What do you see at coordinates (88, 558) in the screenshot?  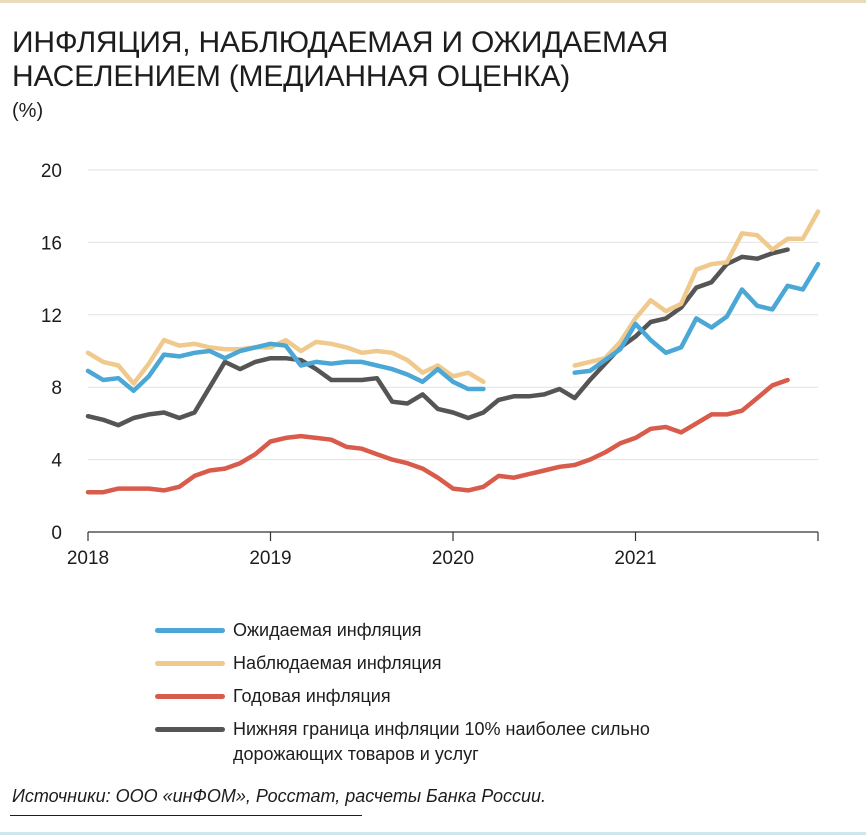 I see `x-tick-label: 2018` at bounding box center [88, 558].